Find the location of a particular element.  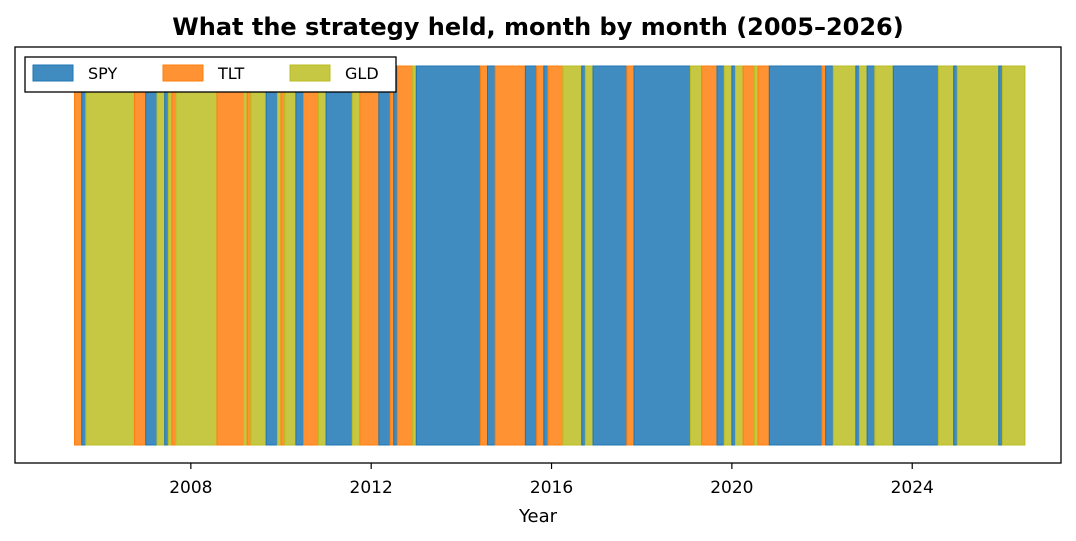

legend-swatch-gld is located at coordinates (310, 73).